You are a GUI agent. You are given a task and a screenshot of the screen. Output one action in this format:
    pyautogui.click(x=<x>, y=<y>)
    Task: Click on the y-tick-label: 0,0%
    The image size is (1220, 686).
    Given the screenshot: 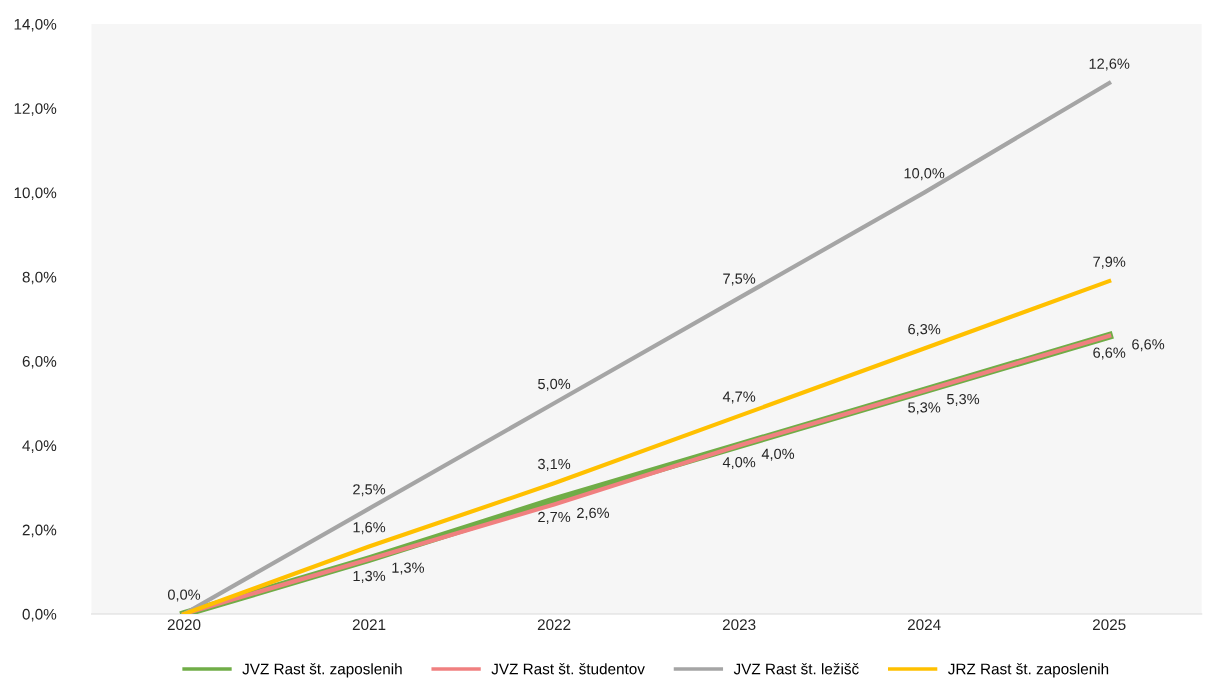 What is the action you would take?
    pyautogui.click(x=39, y=615)
    